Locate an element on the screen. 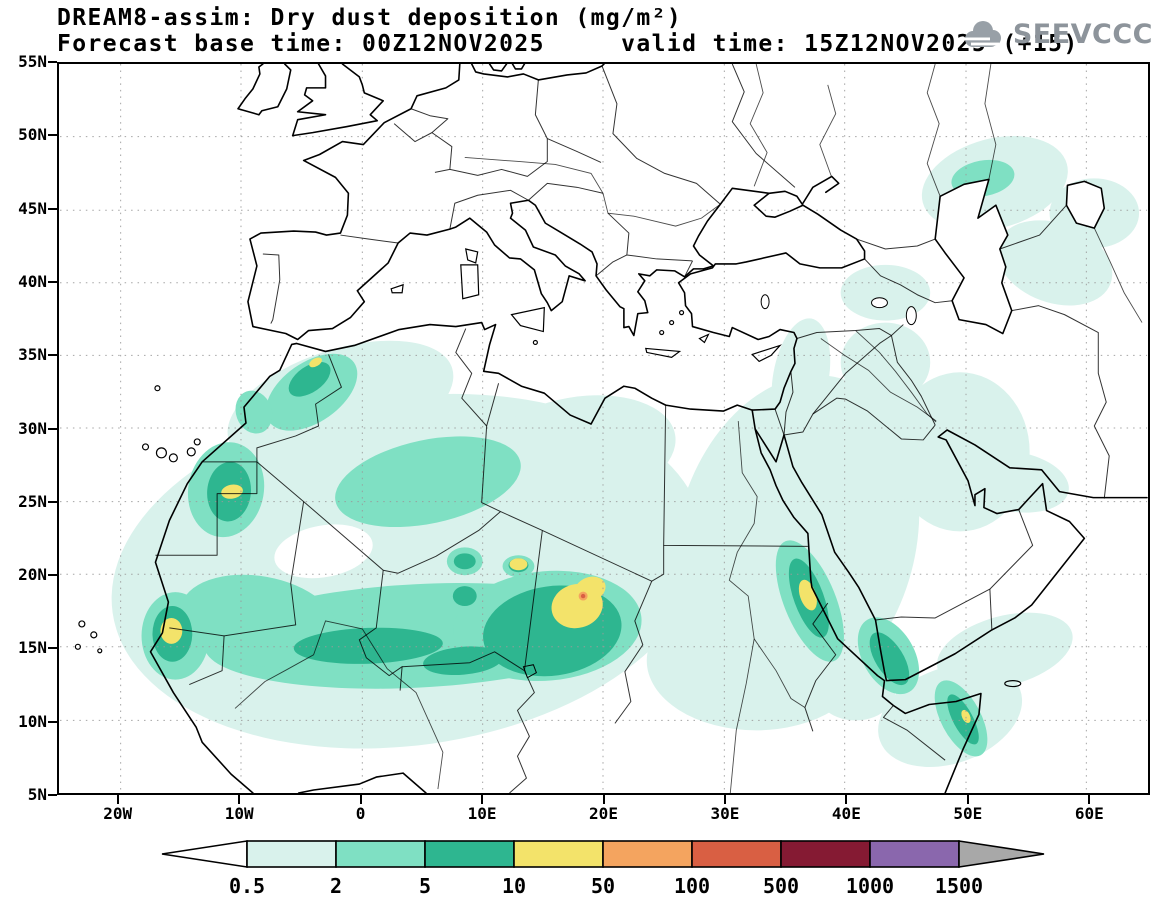  lon-axis-label: 20W is located at coordinates (118, 813).